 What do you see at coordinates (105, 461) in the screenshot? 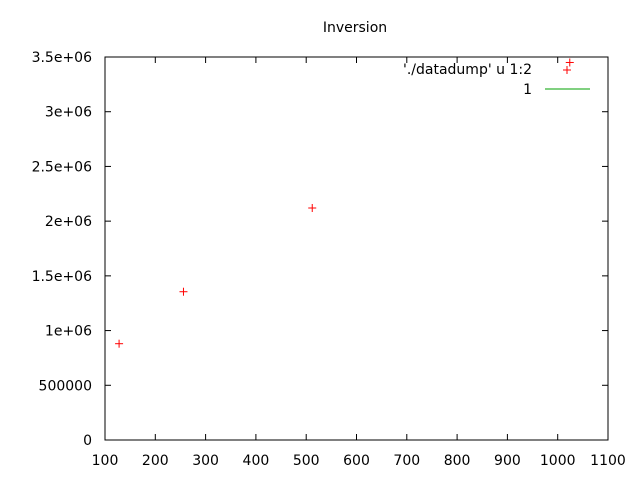
I see `x-tick-label: 100` at bounding box center [105, 461].